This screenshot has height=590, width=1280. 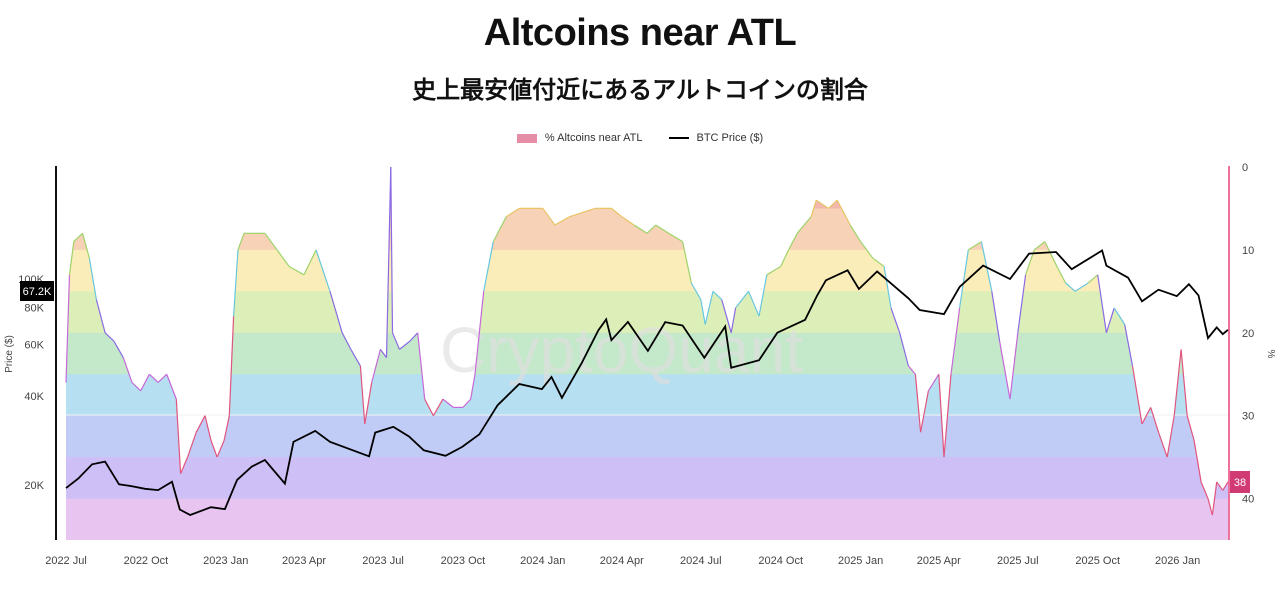 I want to click on x-tick-label: 2023 Jan, so click(x=225, y=561).